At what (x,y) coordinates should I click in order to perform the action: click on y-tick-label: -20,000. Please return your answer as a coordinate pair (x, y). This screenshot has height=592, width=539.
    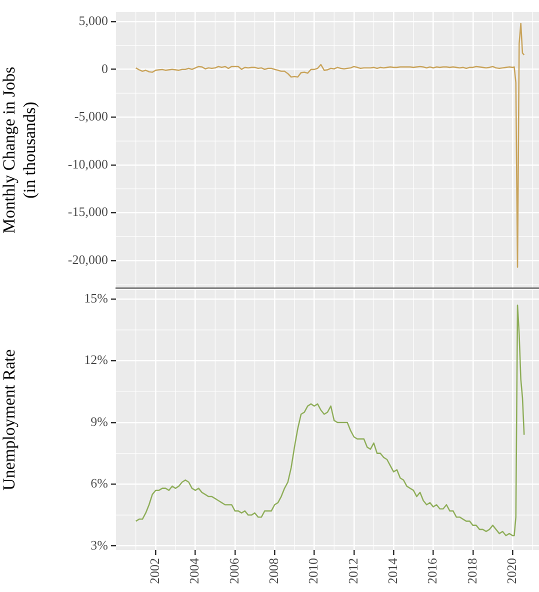
    Looking at the image, I should click on (88, 259).